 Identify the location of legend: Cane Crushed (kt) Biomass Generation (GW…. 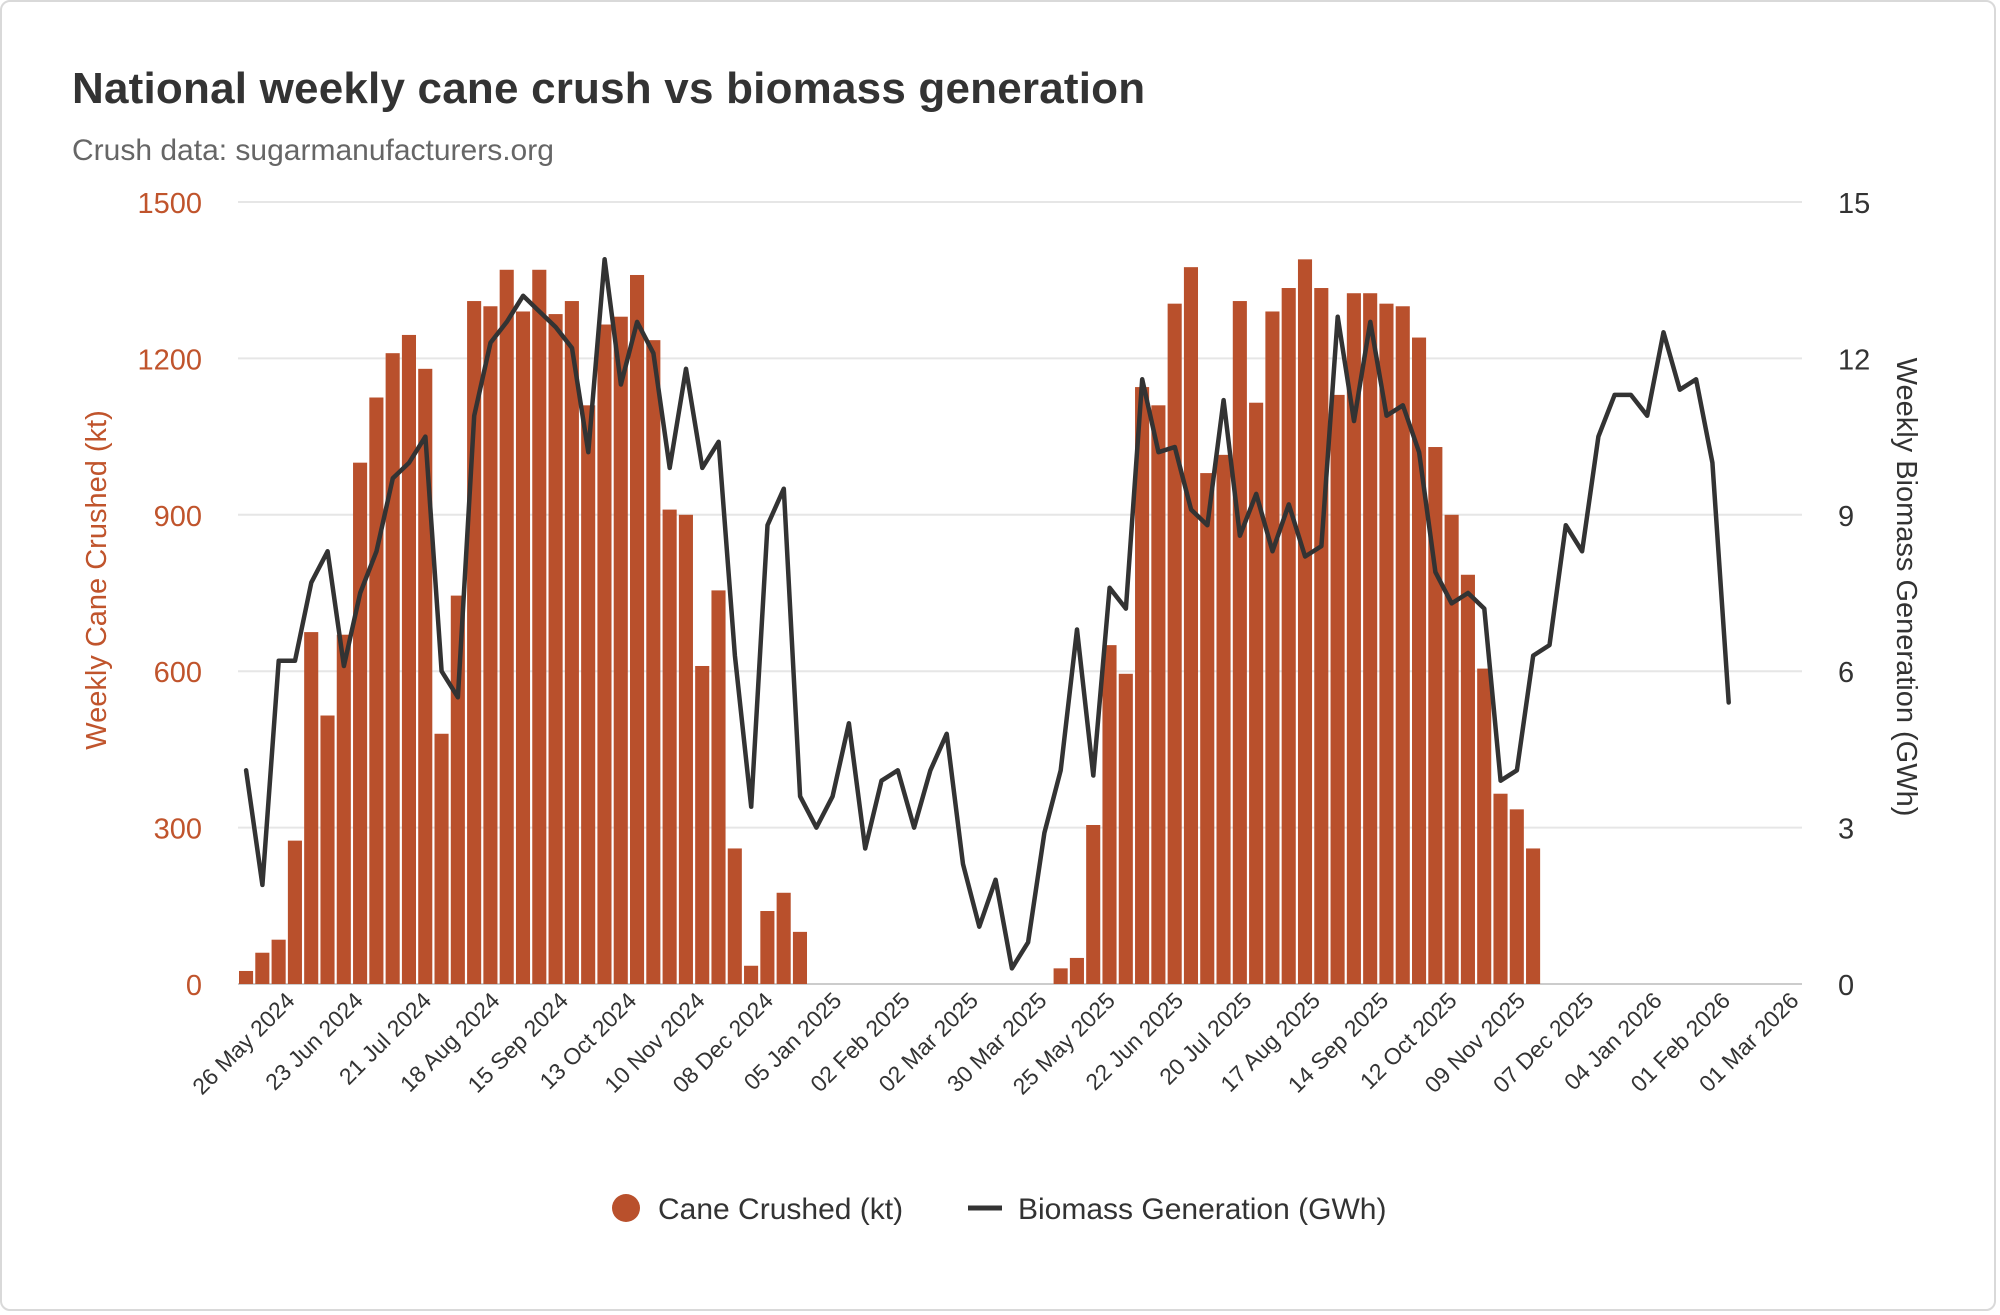
(999, 1209).